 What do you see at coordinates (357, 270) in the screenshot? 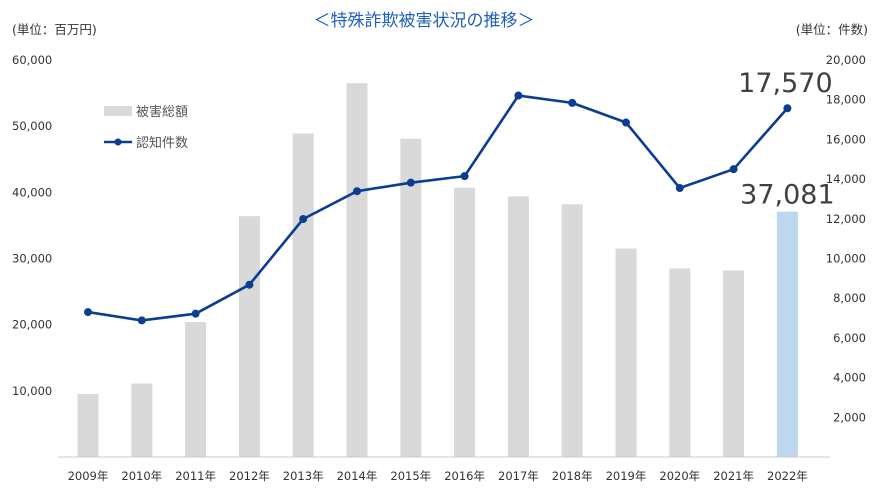
I see `bar-2014年` at bounding box center [357, 270].